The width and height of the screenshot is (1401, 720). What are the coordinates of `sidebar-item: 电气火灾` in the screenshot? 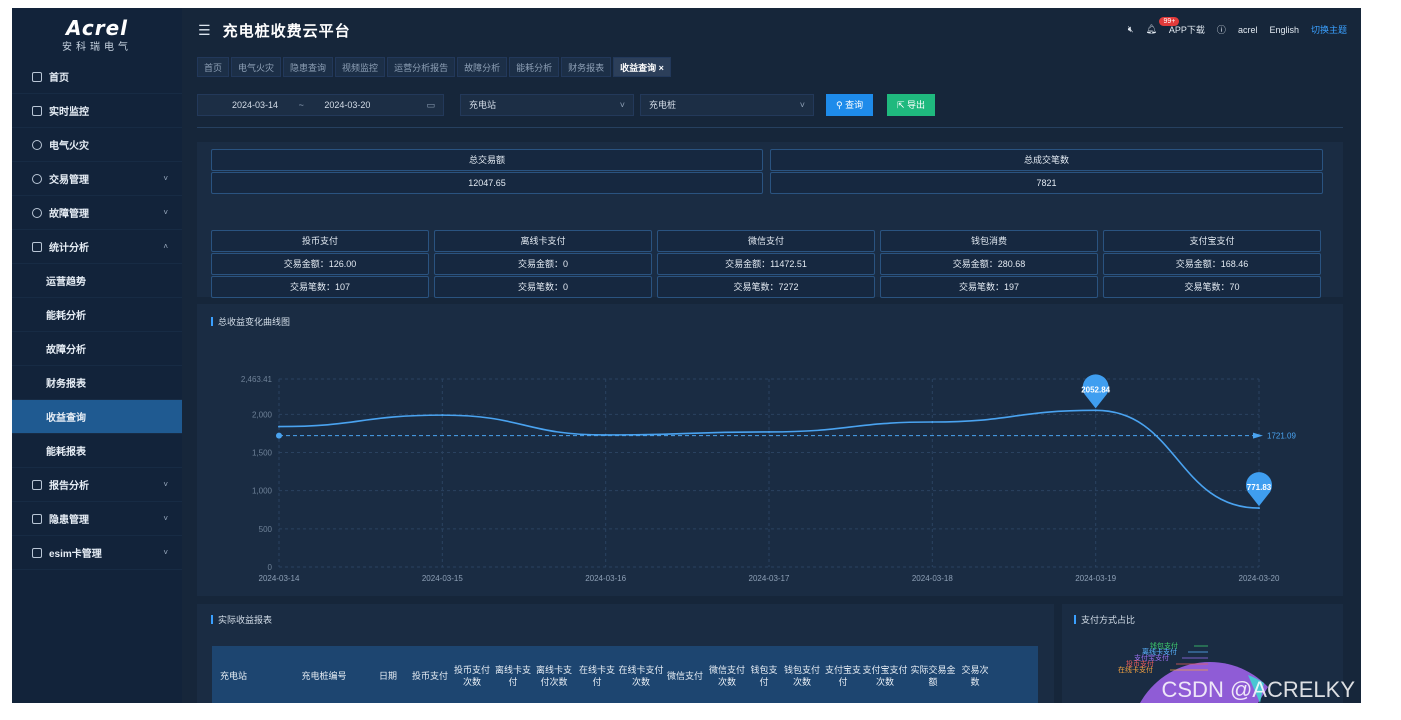 It's located at (97, 145).